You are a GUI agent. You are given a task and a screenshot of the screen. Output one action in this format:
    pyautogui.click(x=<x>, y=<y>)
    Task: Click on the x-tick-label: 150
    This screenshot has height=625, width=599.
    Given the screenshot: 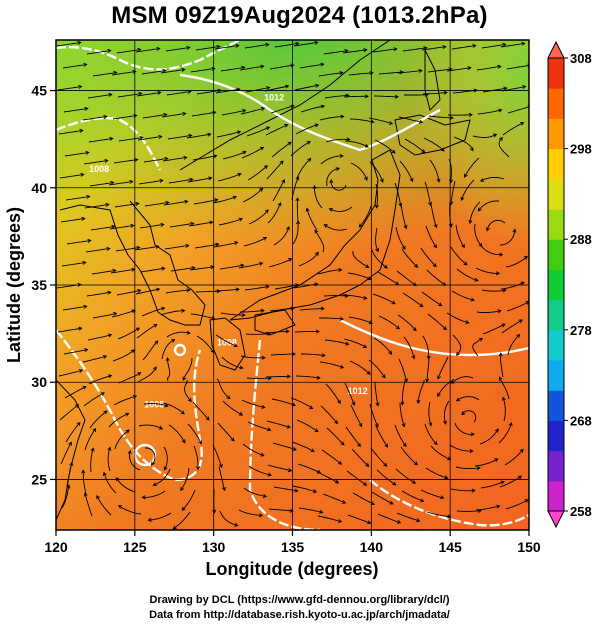 What is the action you would take?
    pyautogui.click(x=529, y=547)
    